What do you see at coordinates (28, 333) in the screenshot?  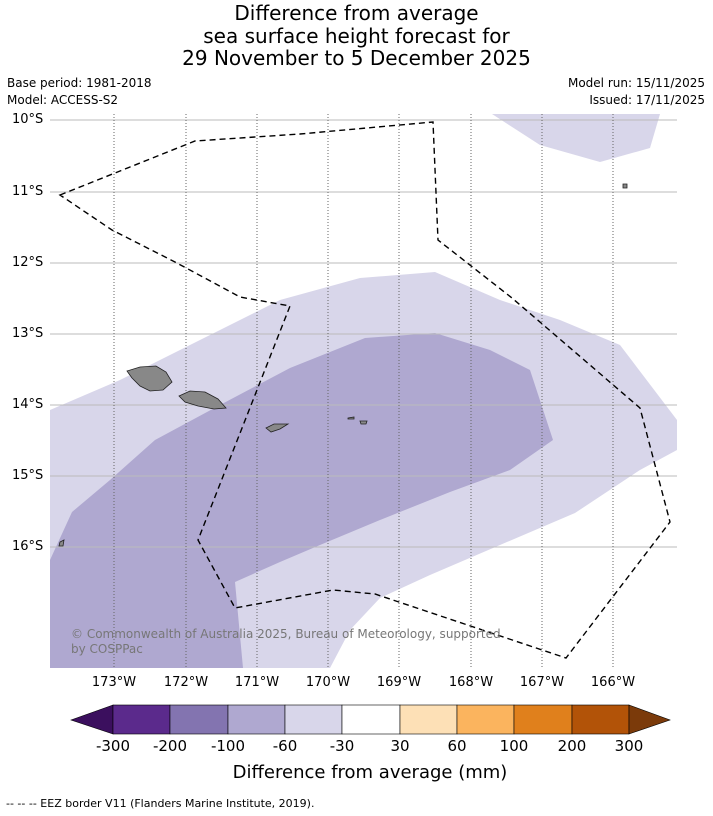 I see `lat-label: 13°S` at bounding box center [28, 333].